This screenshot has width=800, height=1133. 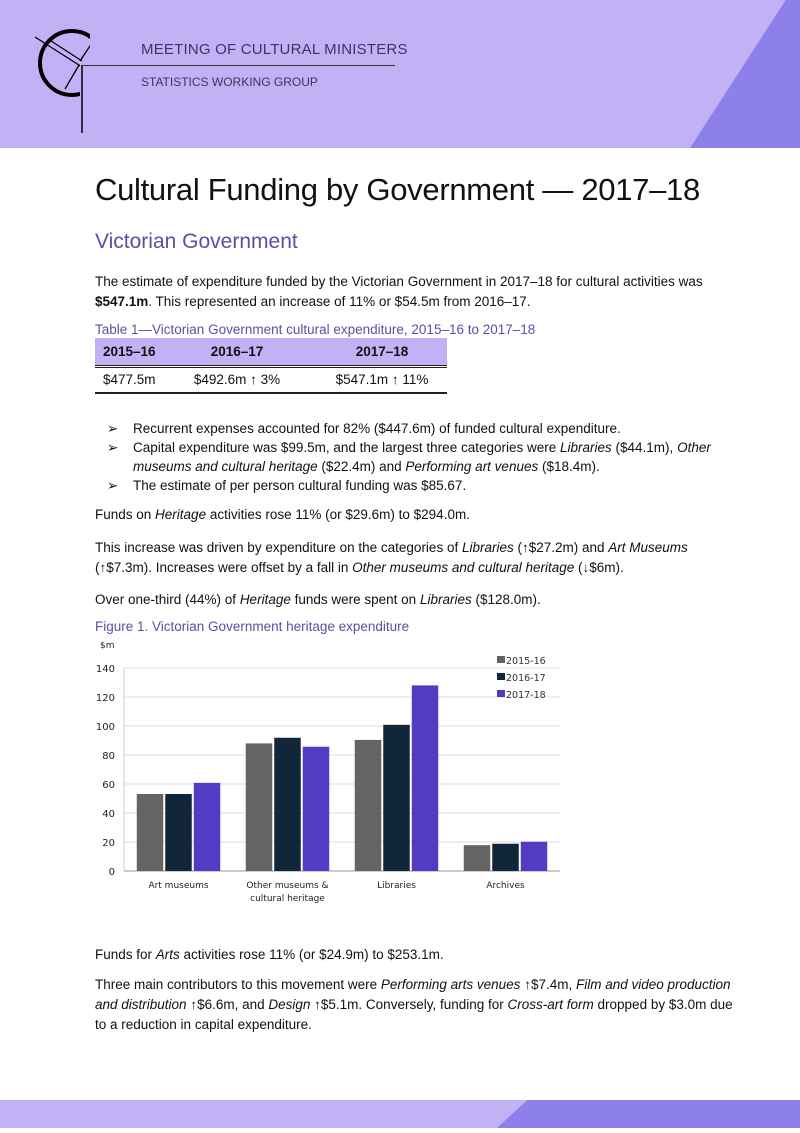 I want to click on section-heading: Victorian Government, so click(x=196, y=241).